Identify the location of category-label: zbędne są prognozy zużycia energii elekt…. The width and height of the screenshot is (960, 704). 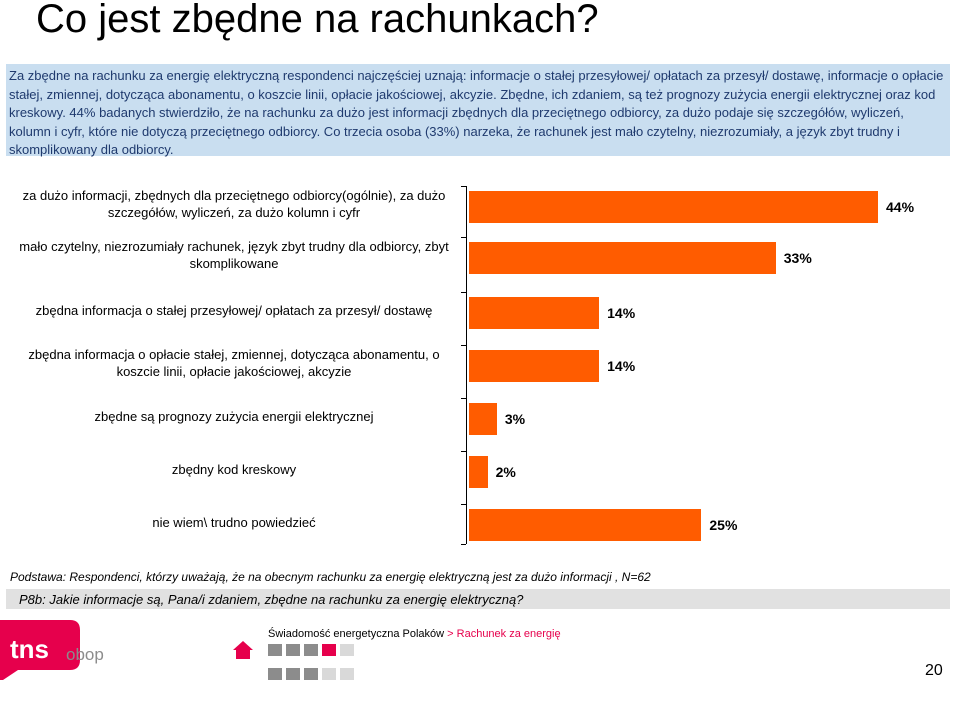
(234, 416).